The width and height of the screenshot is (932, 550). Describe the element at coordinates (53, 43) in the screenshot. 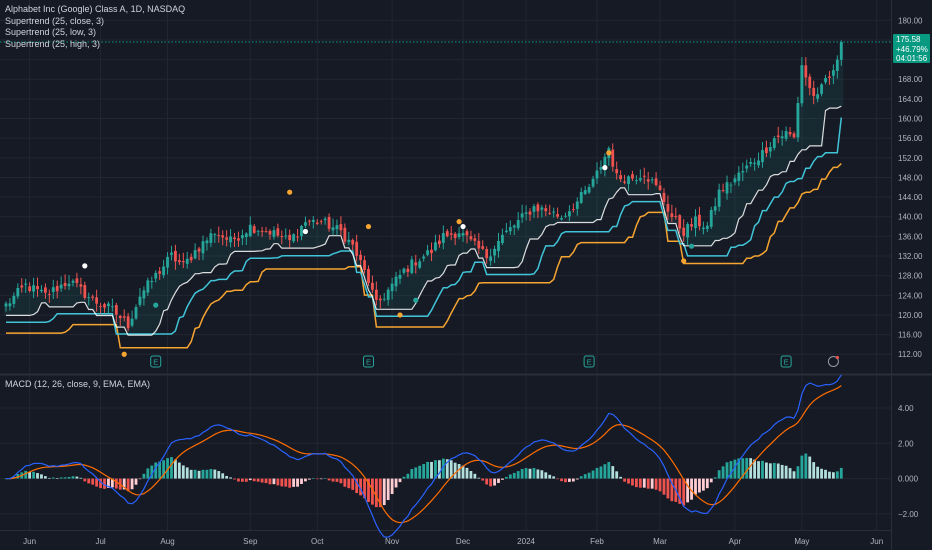

I see `indicator-supertrend-high: Supertrend (25, high, 3)` at that location.